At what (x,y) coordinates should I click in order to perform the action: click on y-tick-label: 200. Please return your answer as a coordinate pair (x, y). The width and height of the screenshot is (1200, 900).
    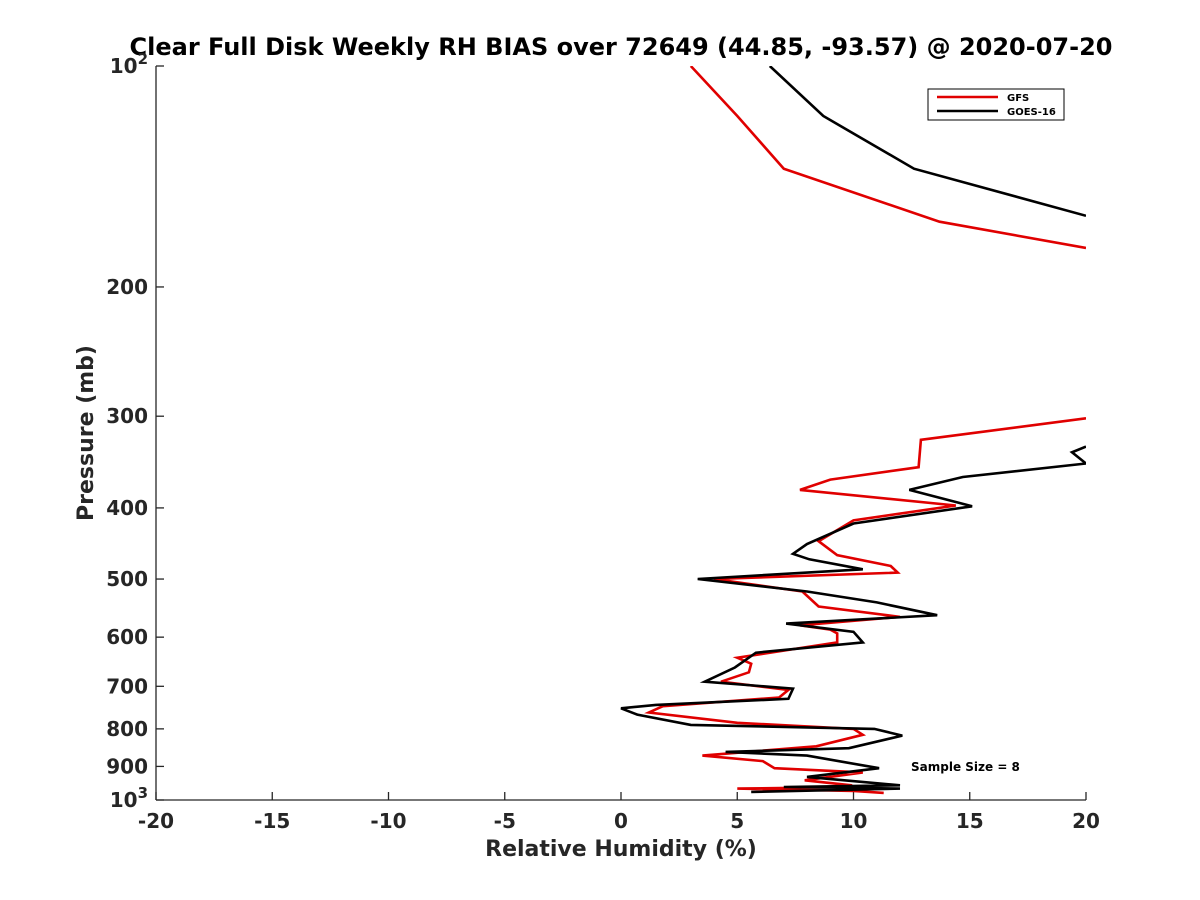
    Looking at the image, I should click on (127, 287).